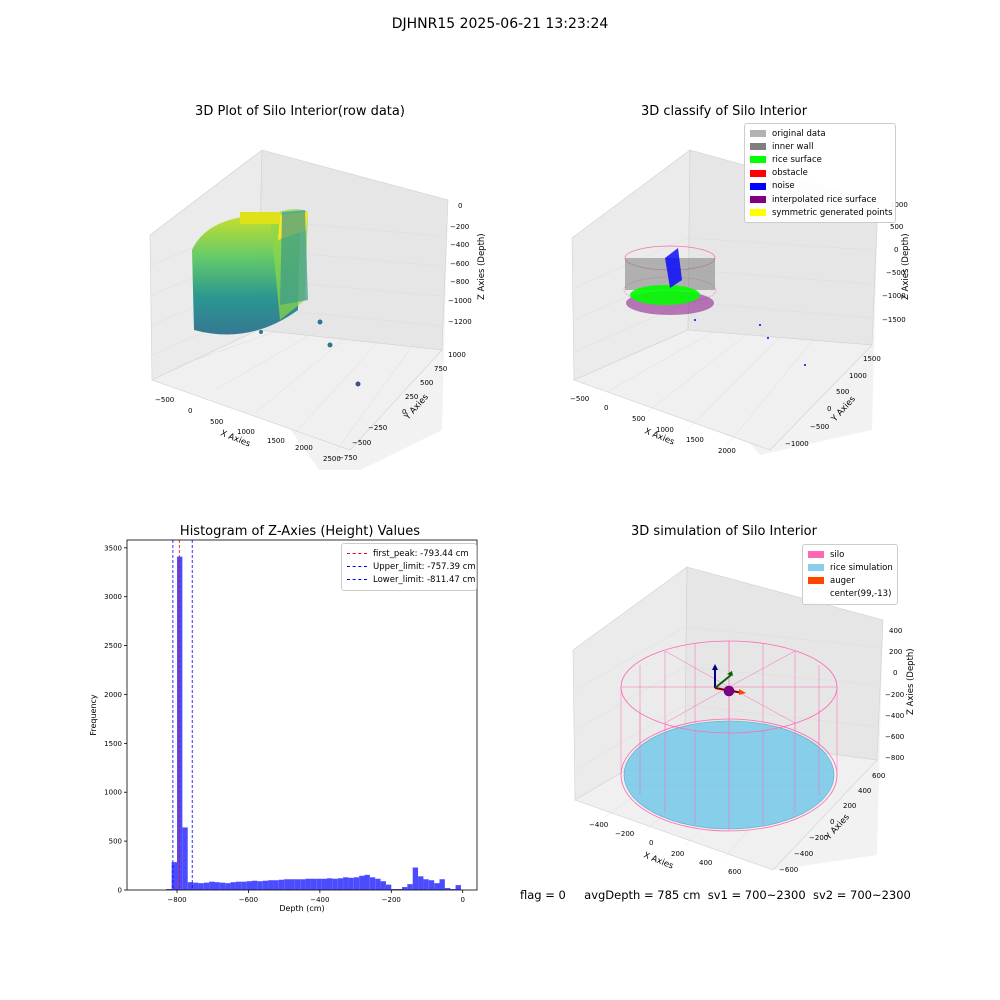 The height and width of the screenshot is (1000, 1000). Describe the element at coordinates (894, 716) in the screenshot. I see `z-tick: −400` at that location.